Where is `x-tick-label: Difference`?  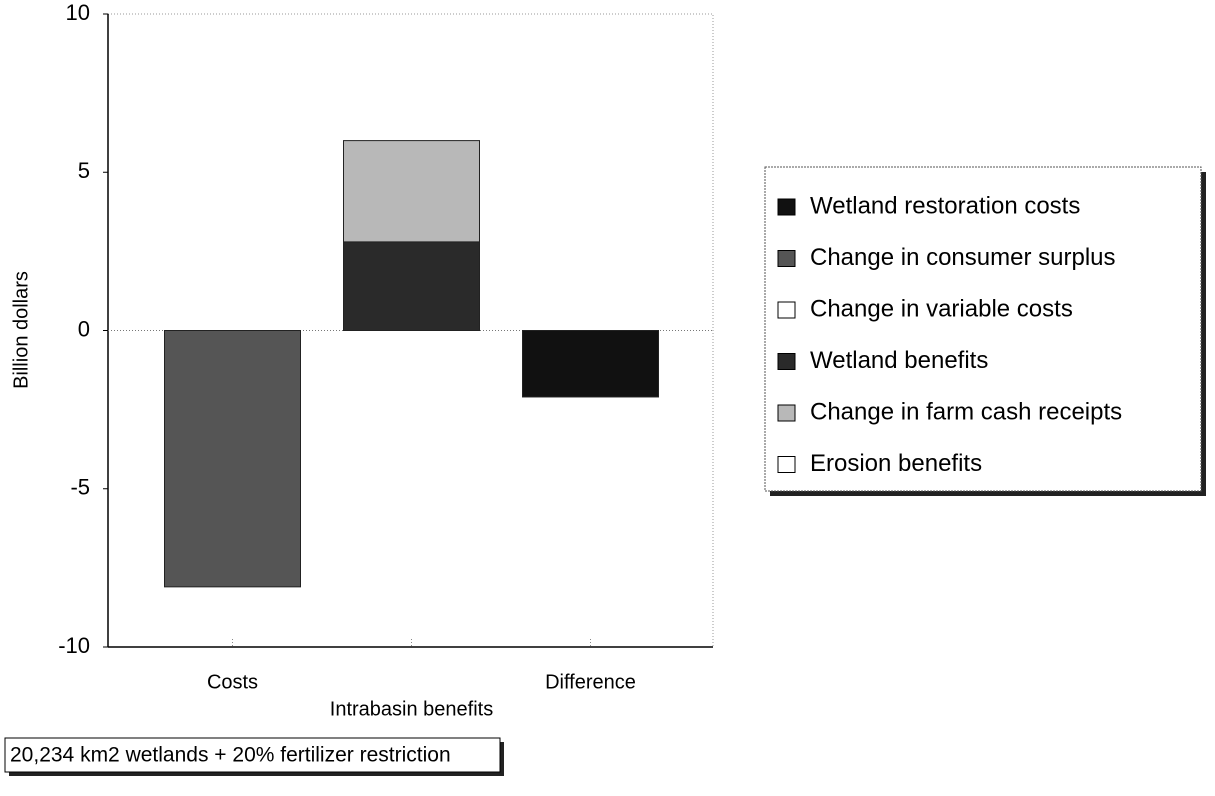
x-tick-label: Difference is located at coordinates (590, 682).